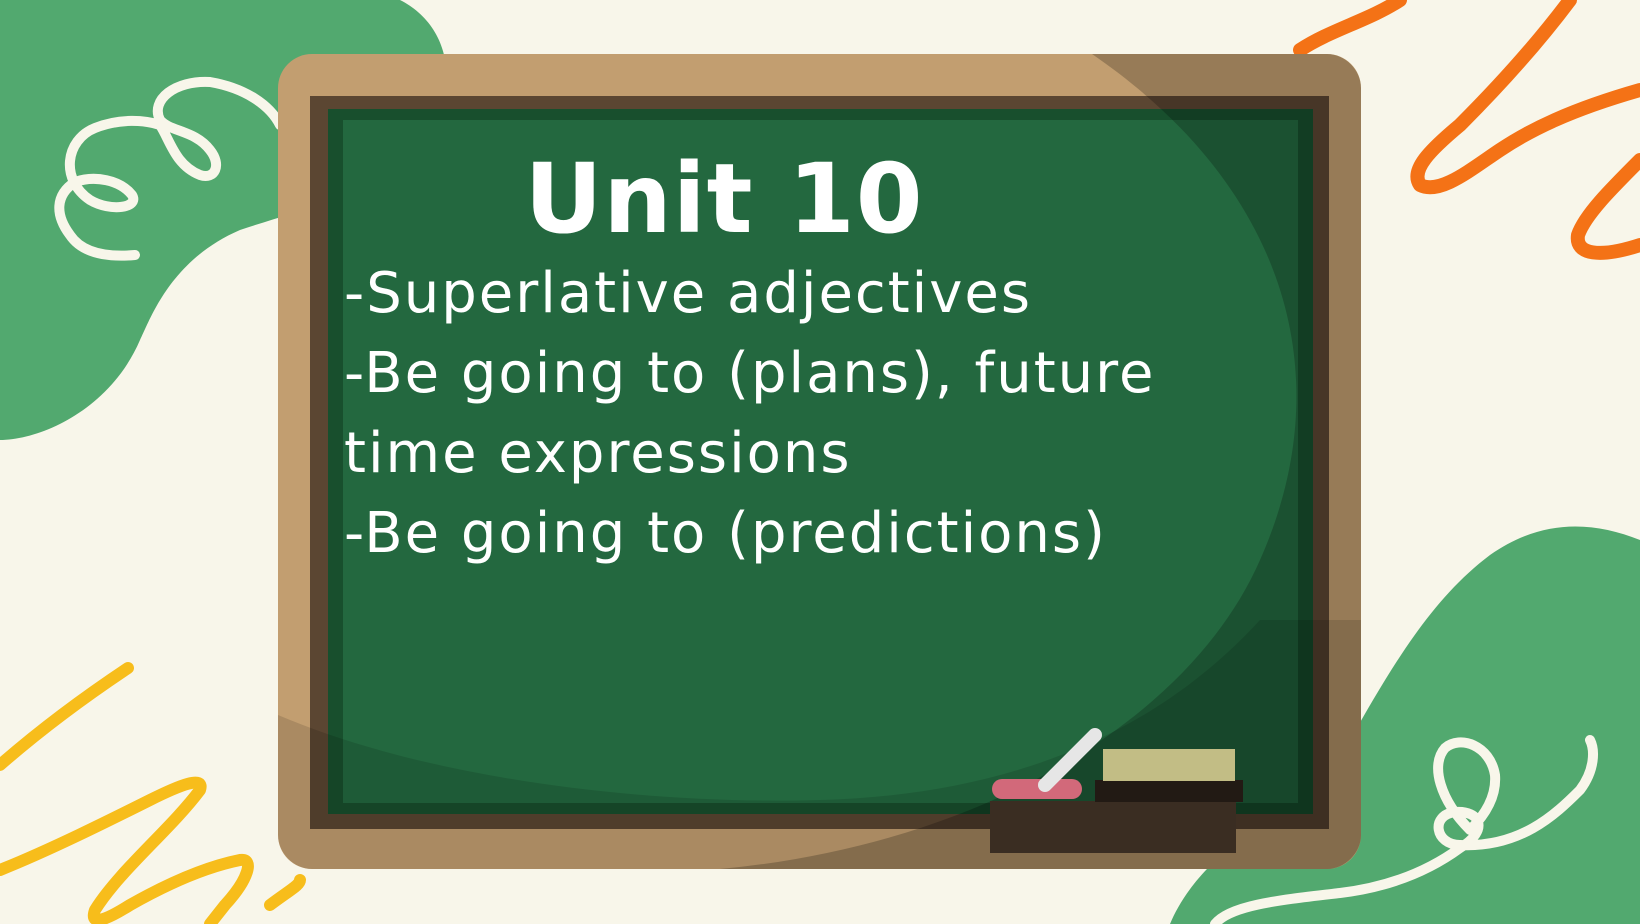 The image size is (1640, 924). Describe the element at coordinates (153, 793) in the screenshot. I see `yellow-scribble-bottom-left` at that location.